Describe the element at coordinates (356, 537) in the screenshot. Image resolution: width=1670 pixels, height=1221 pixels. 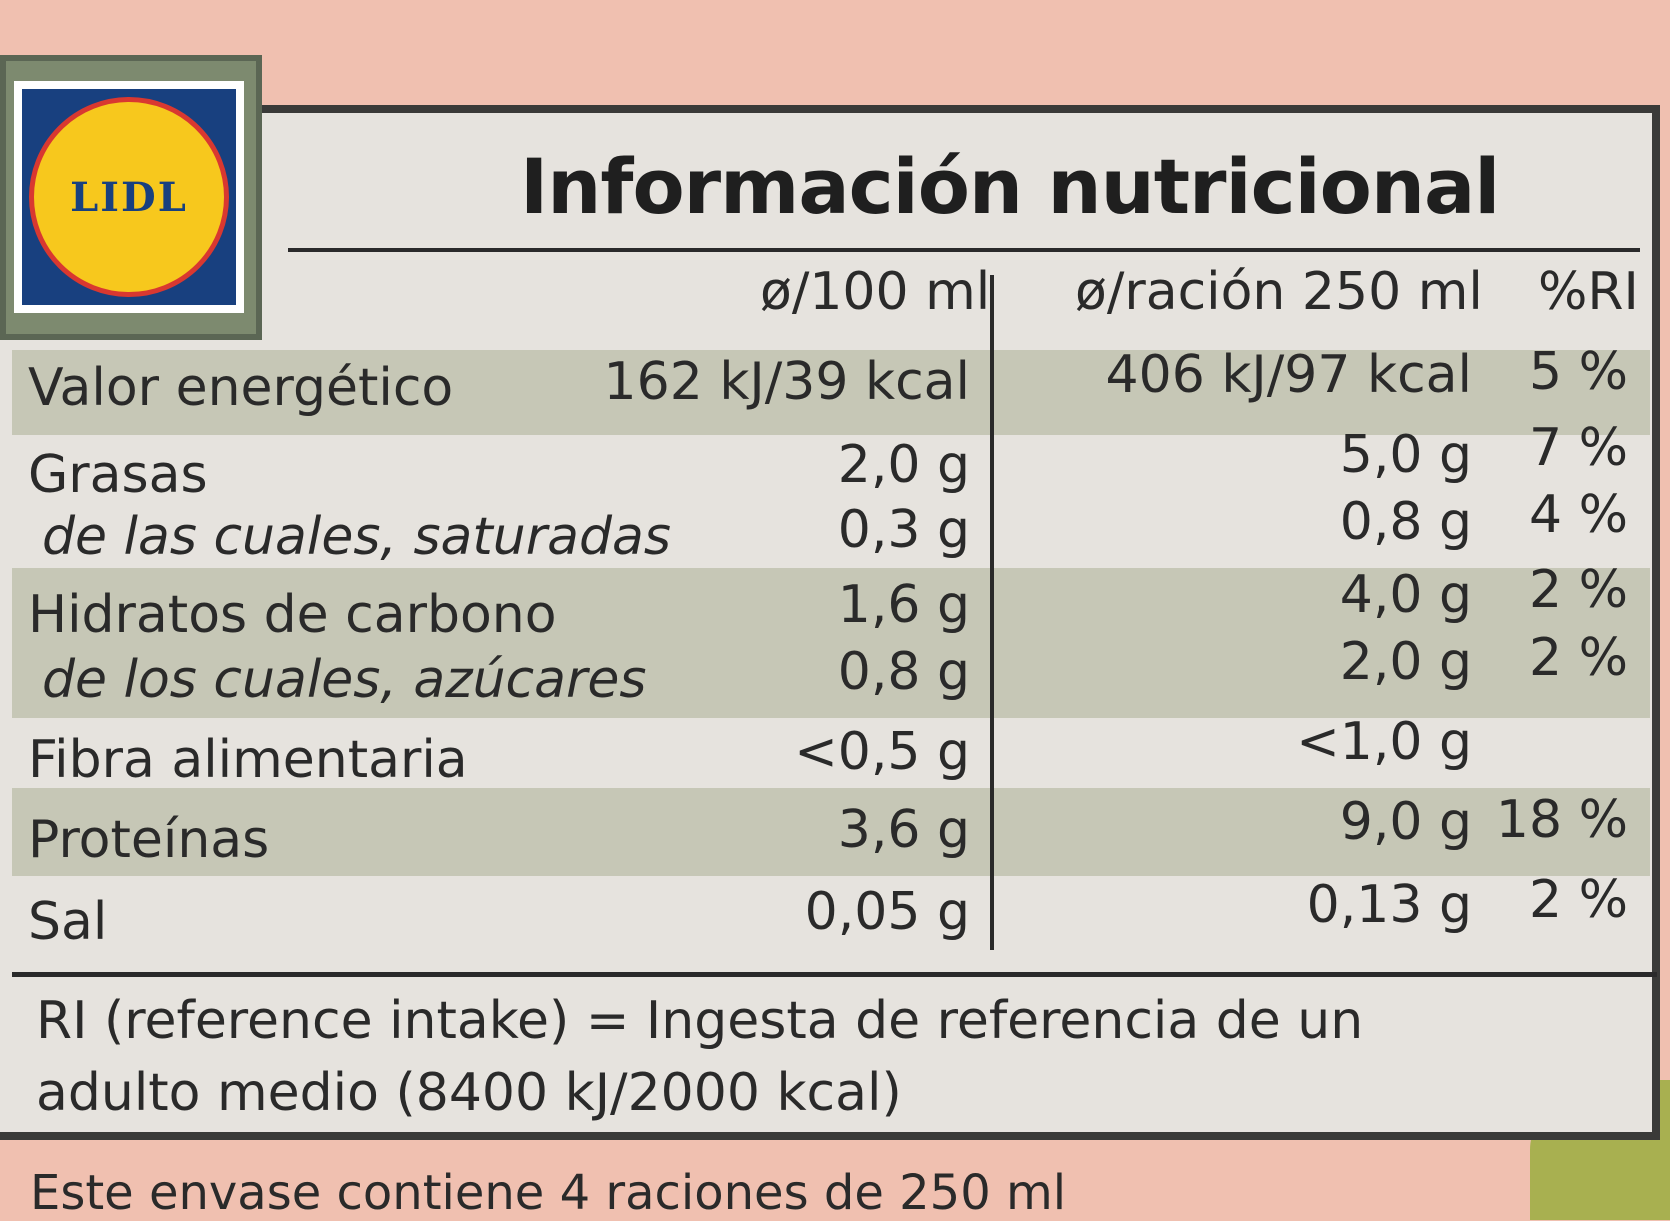
I see `row-label: de las cuales, saturadas` at that location.